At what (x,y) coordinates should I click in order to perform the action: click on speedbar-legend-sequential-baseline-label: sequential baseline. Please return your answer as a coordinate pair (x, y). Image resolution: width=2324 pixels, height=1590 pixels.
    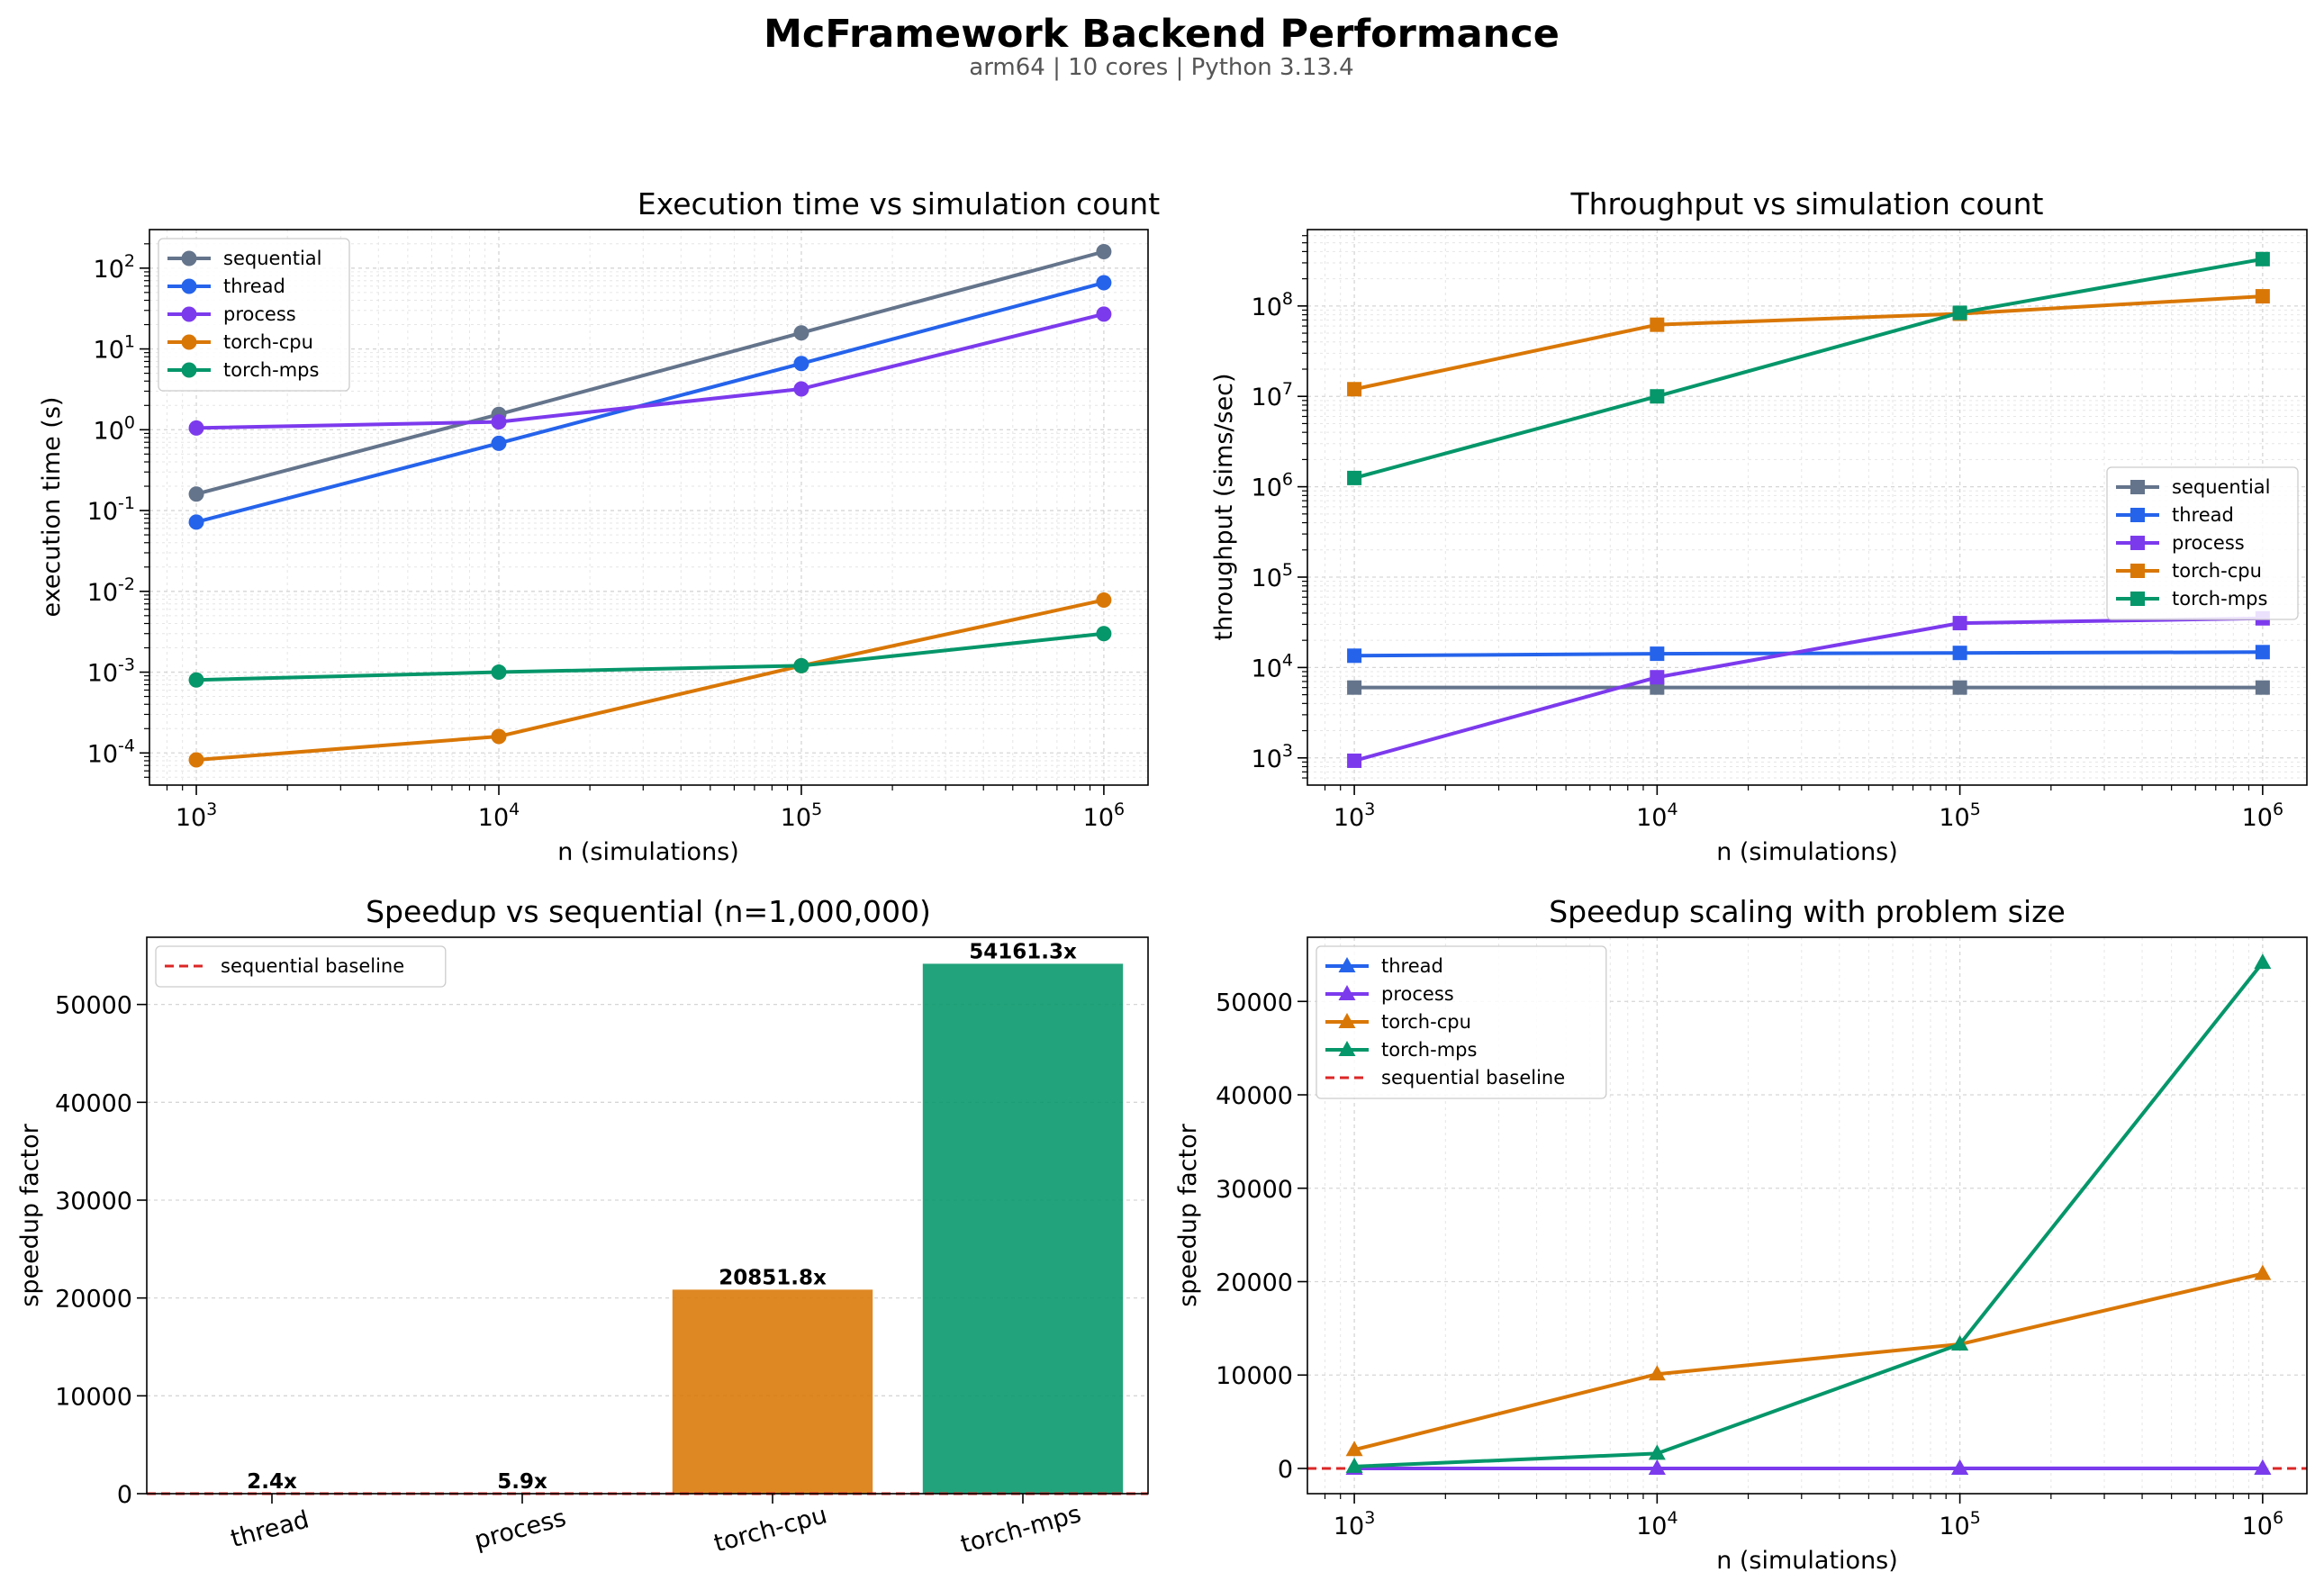
    Looking at the image, I should click on (312, 966).